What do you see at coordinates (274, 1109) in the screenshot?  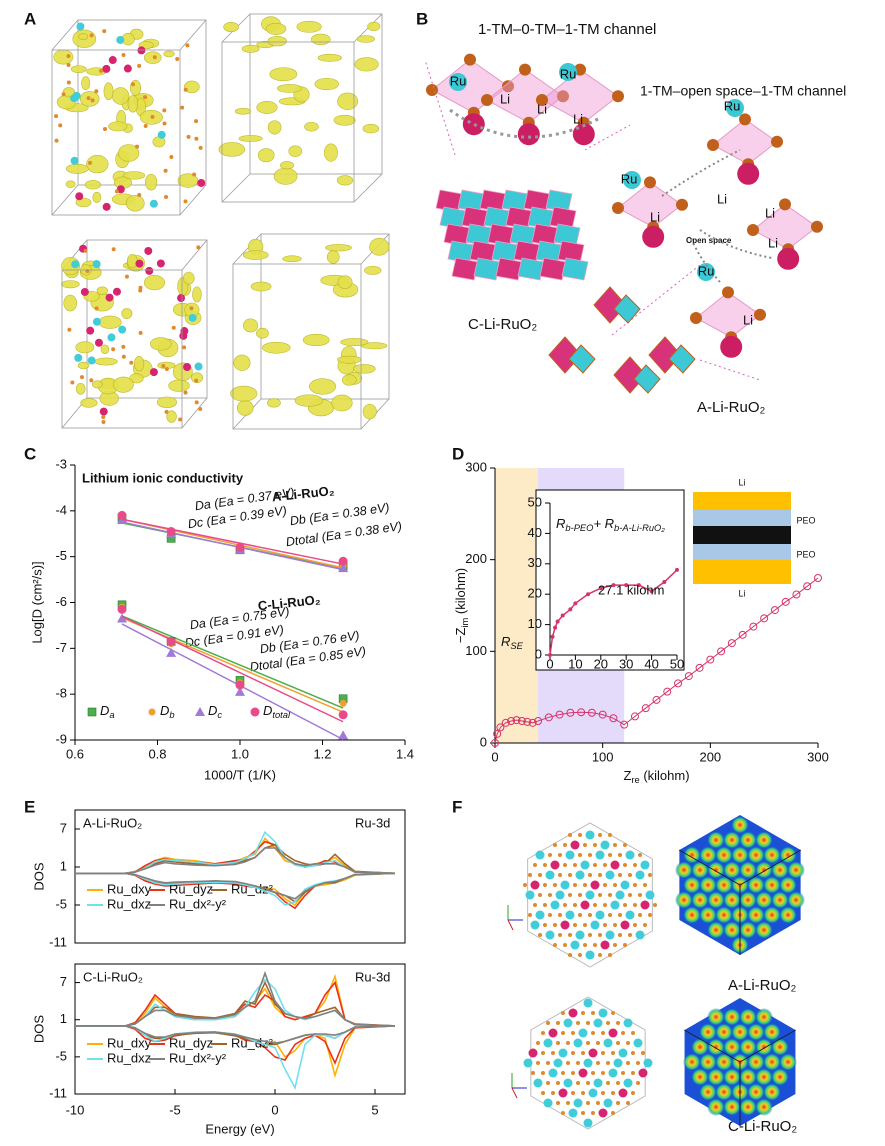 I see `x-tick-label: 0` at bounding box center [274, 1109].